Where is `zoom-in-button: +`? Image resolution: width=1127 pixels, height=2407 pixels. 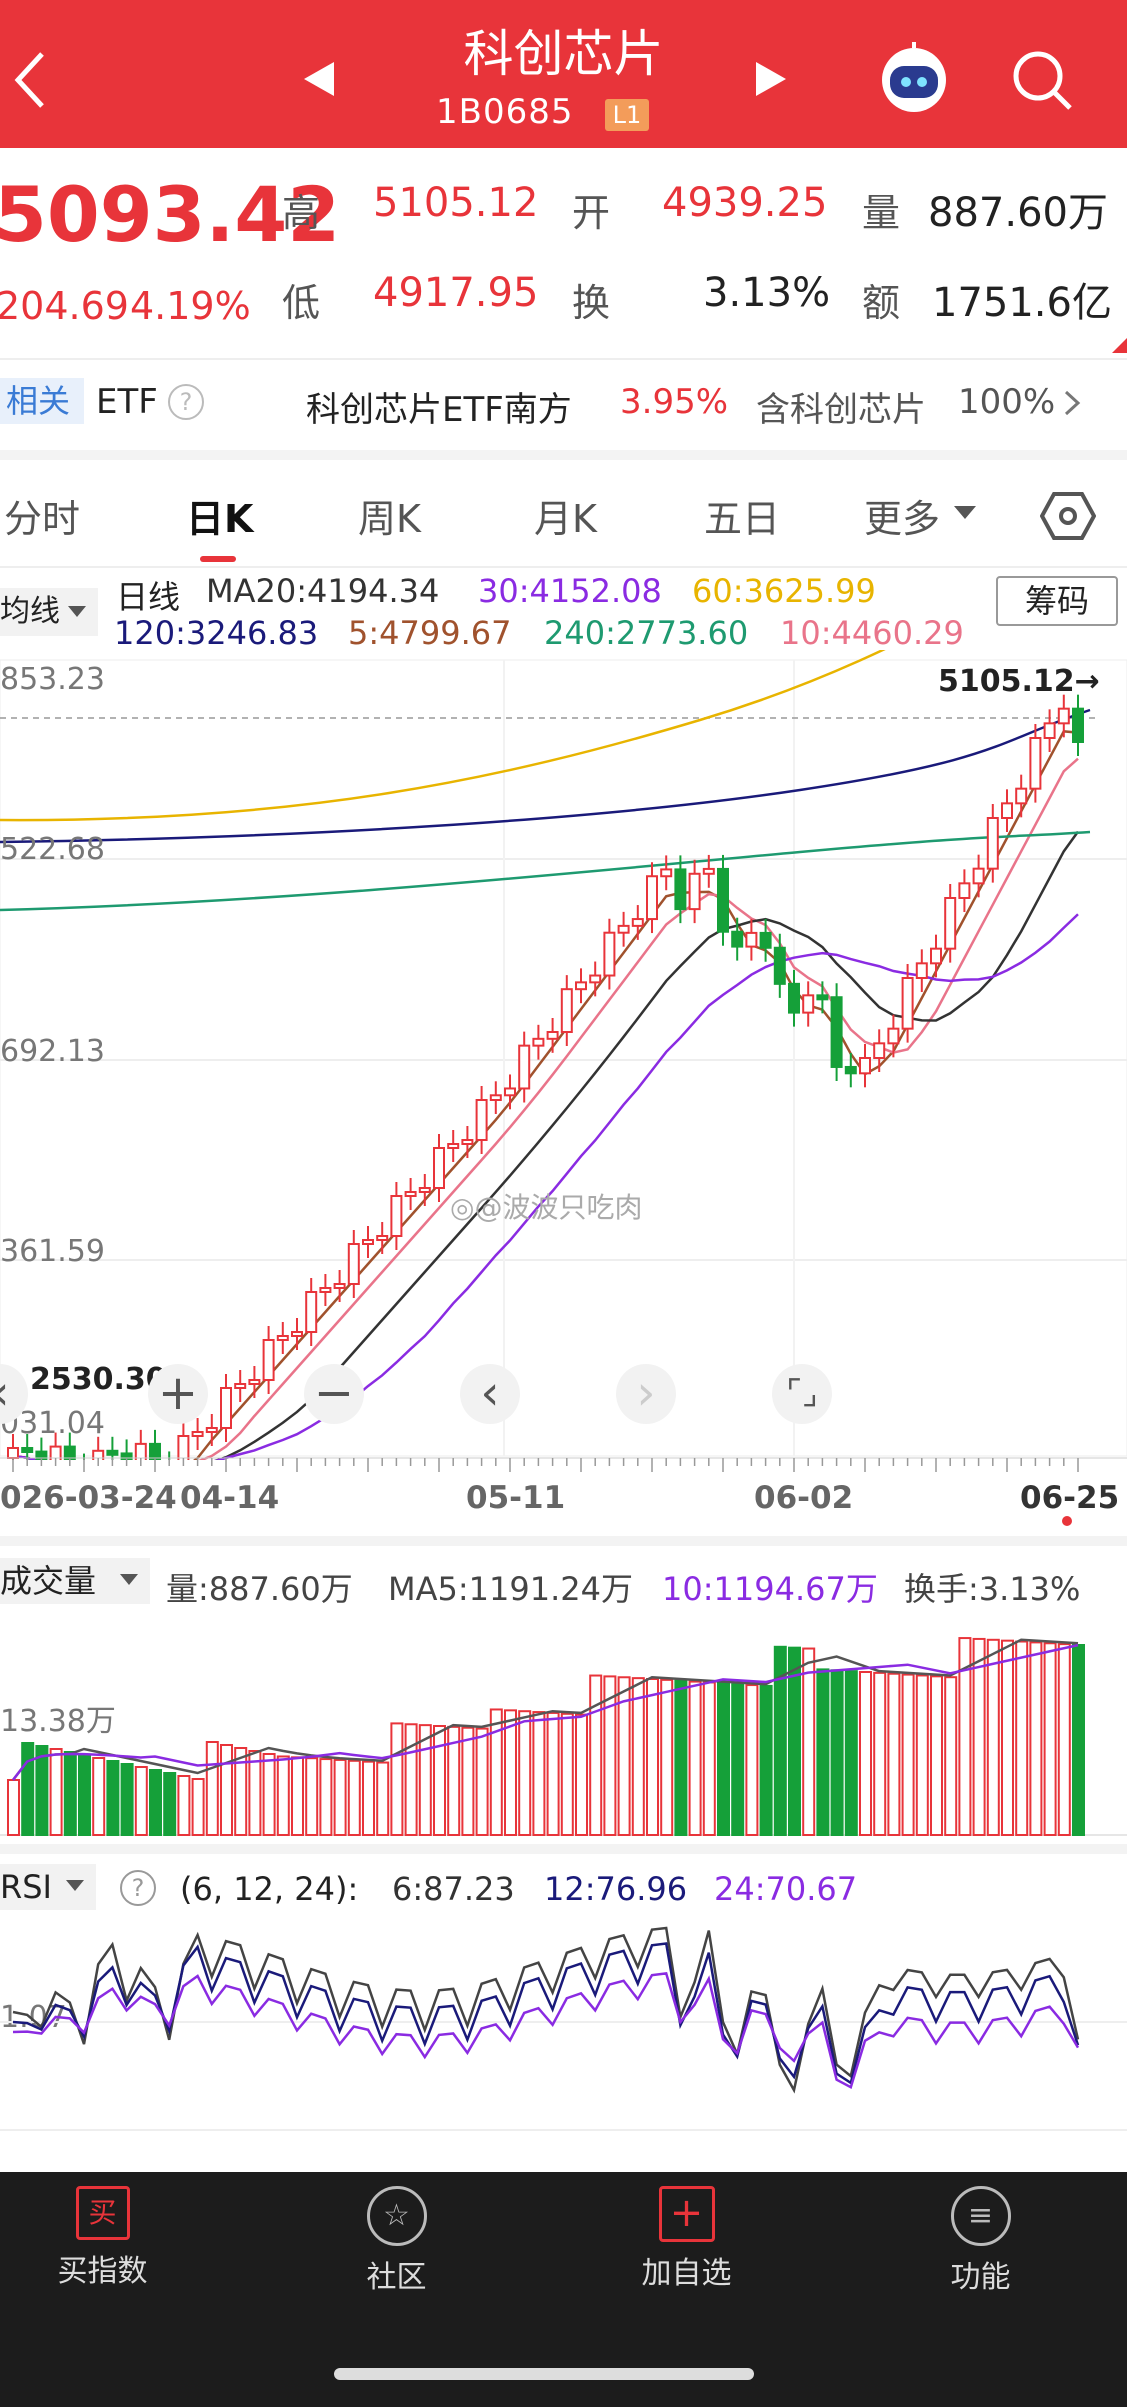 zoom-in-button: + is located at coordinates (178, 1394).